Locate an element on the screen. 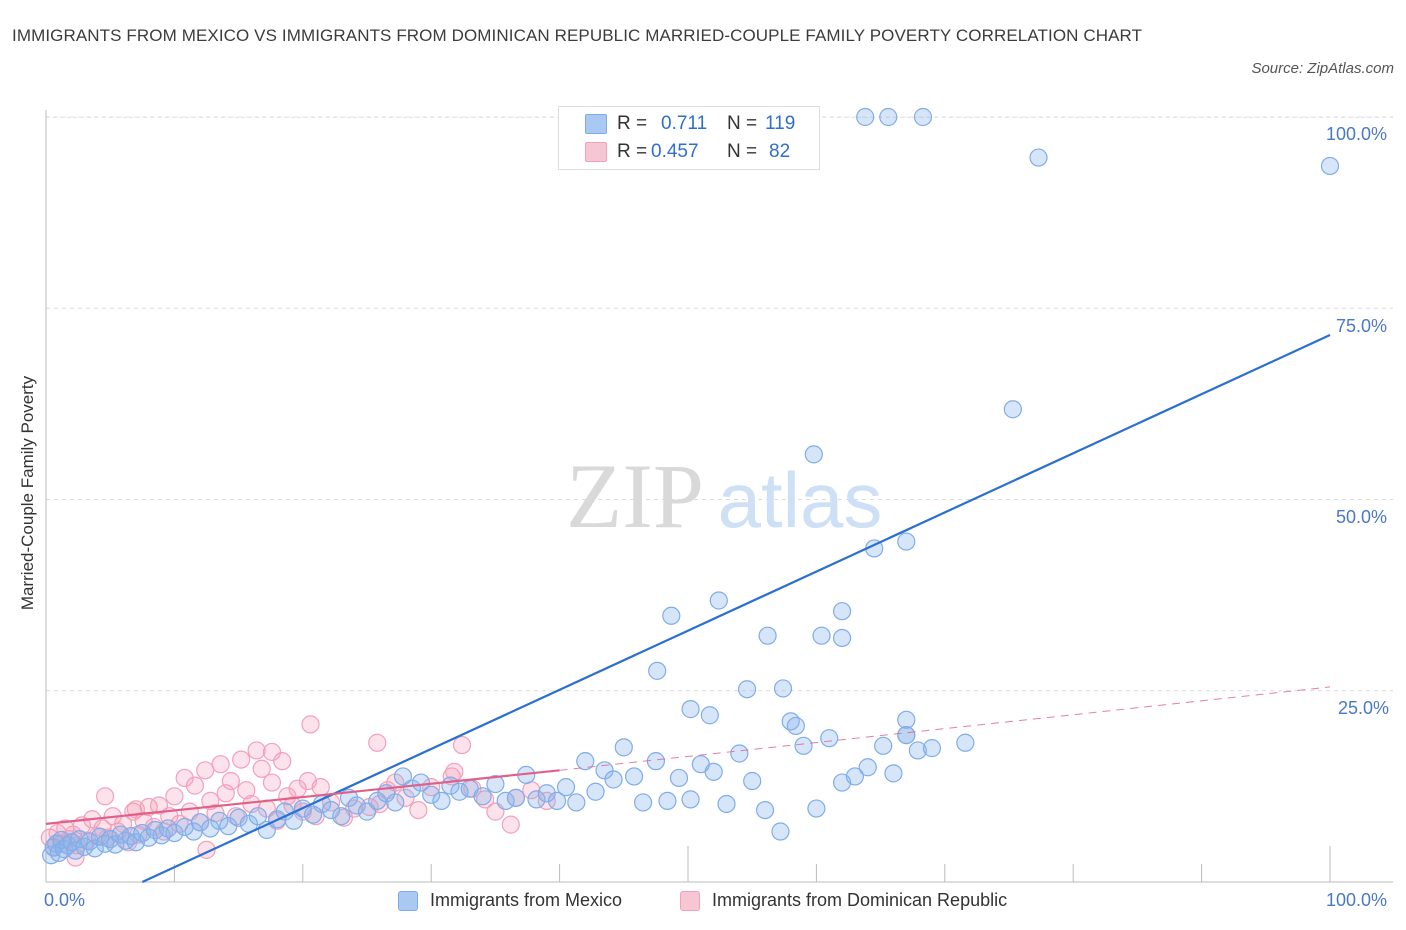 This screenshot has height=930, width=1406. trend-line-dominican is located at coordinates (302, 797).